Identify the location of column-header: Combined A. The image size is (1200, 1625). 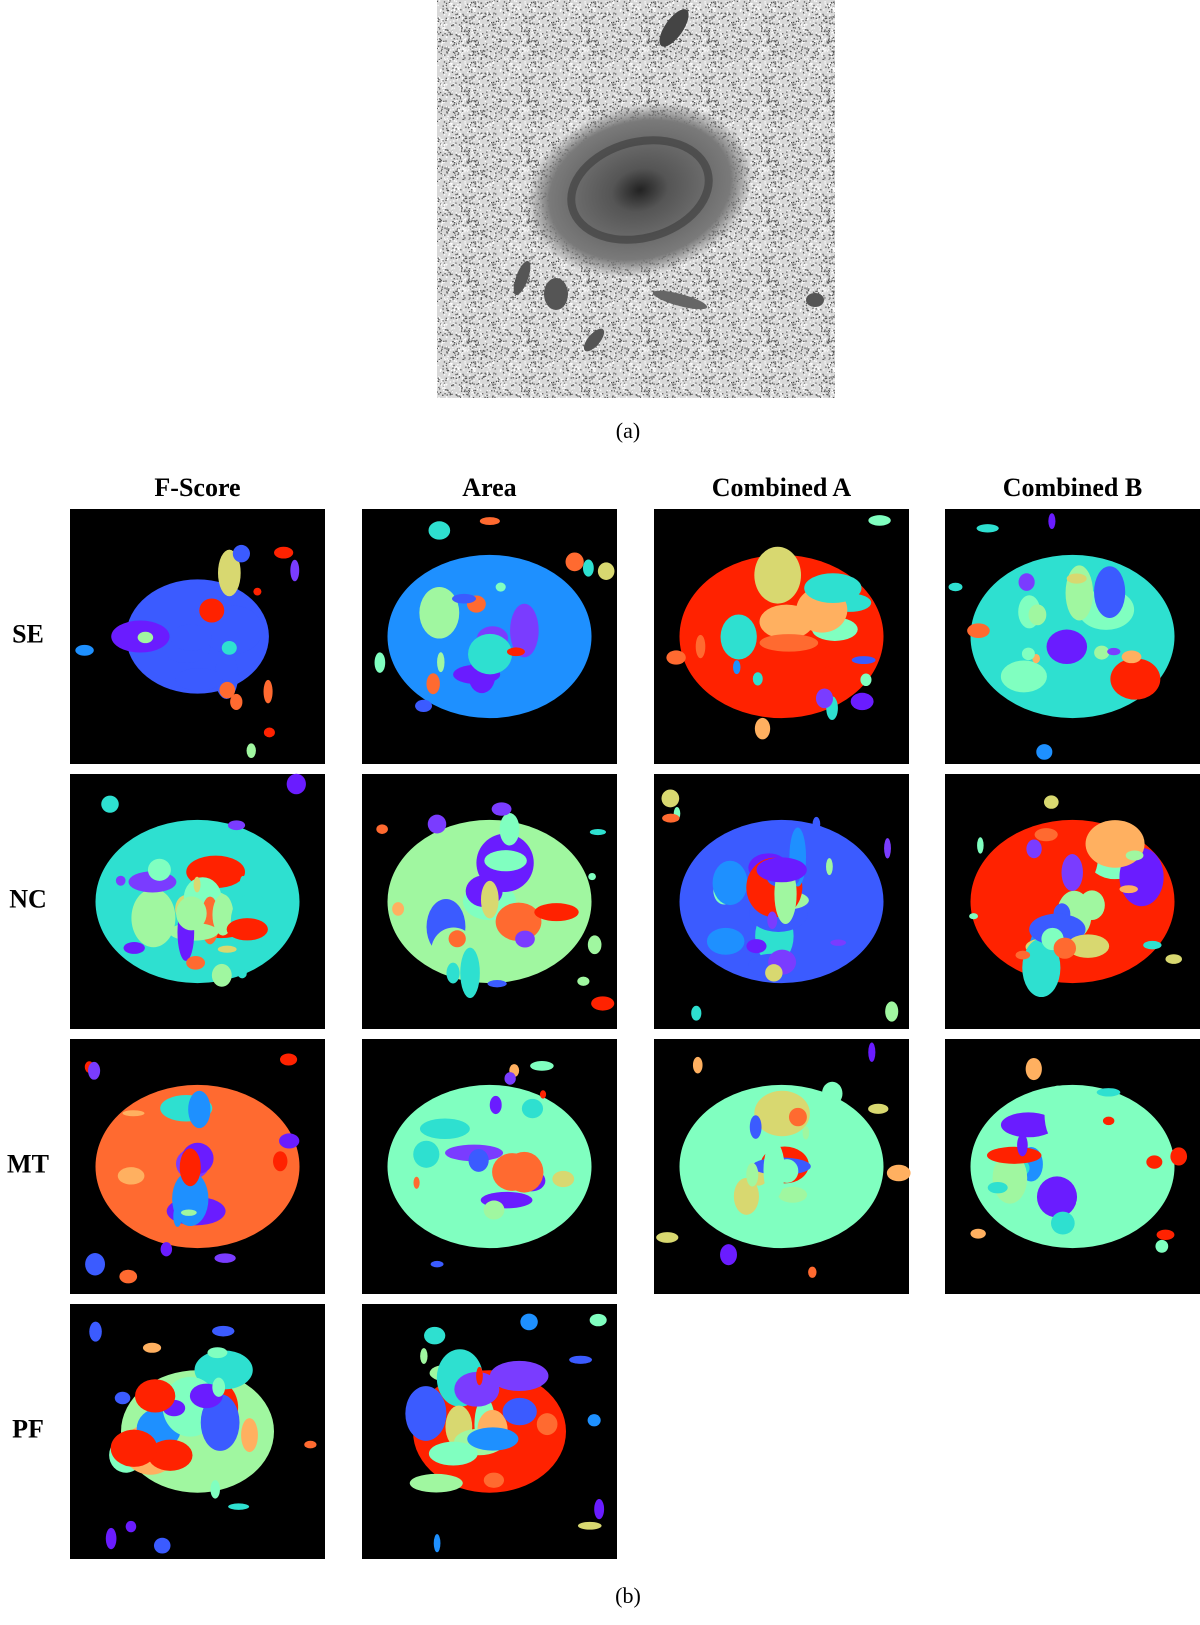
(782, 487).